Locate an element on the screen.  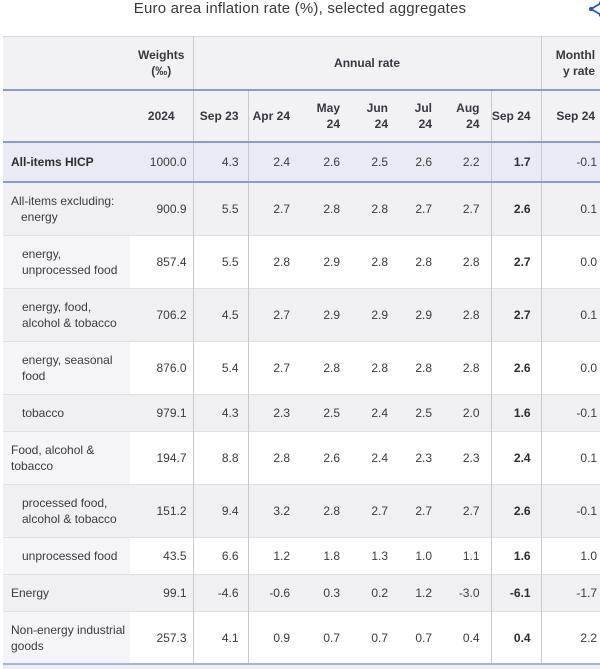
annual-apr24-cell: -0.6 is located at coordinates (274, 593).